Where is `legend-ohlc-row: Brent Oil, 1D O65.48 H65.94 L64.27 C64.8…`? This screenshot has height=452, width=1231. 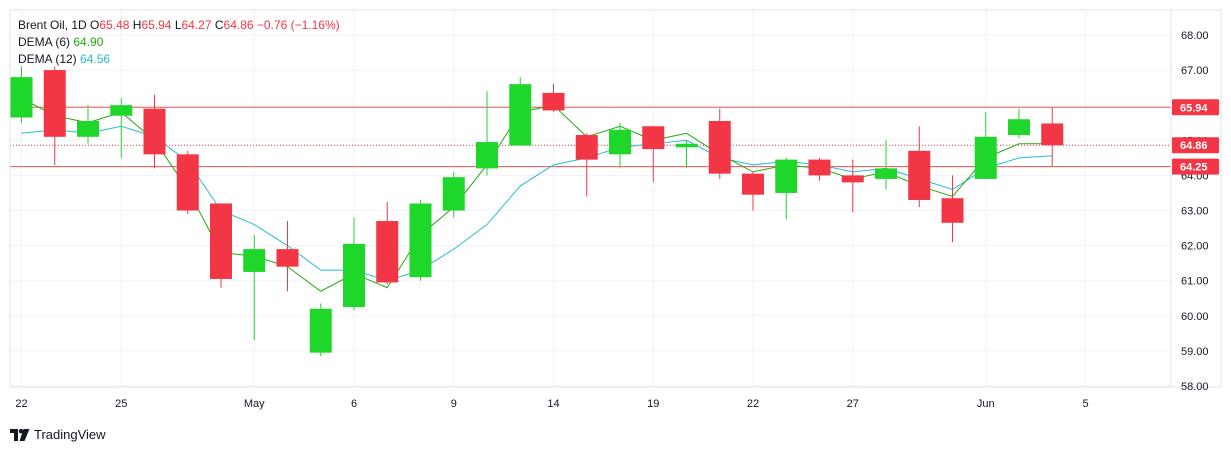 legend-ohlc-row: Brent Oil, 1D O65.48 H65.94 L64.27 C64.8… is located at coordinates (179, 25).